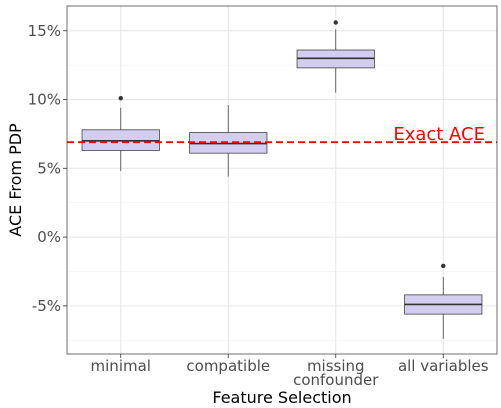  I want to click on x-tick-label-line: missing, so click(336, 366).